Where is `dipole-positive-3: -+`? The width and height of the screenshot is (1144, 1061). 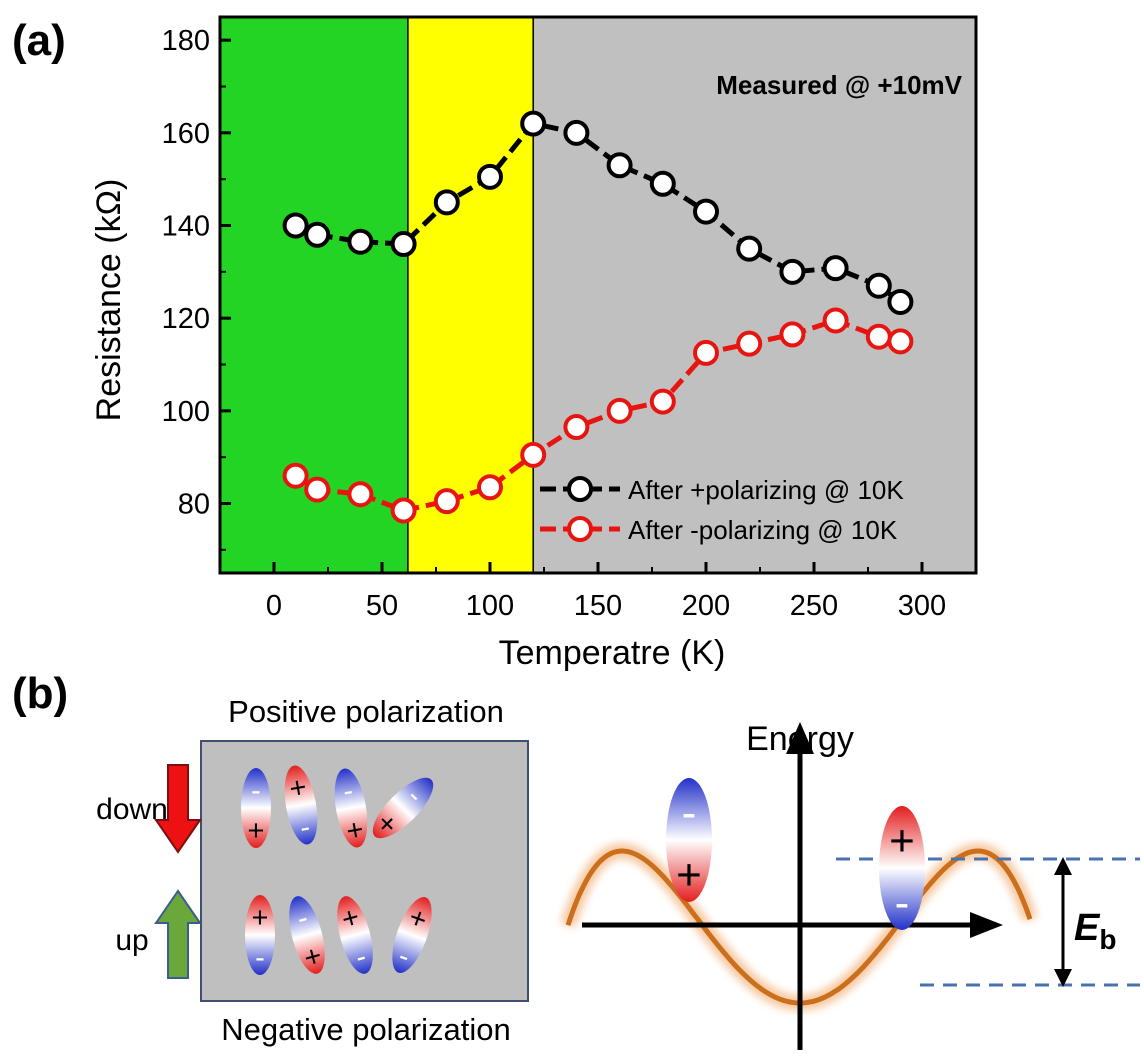 dipole-positive-3: -+ is located at coordinates (351, 808).